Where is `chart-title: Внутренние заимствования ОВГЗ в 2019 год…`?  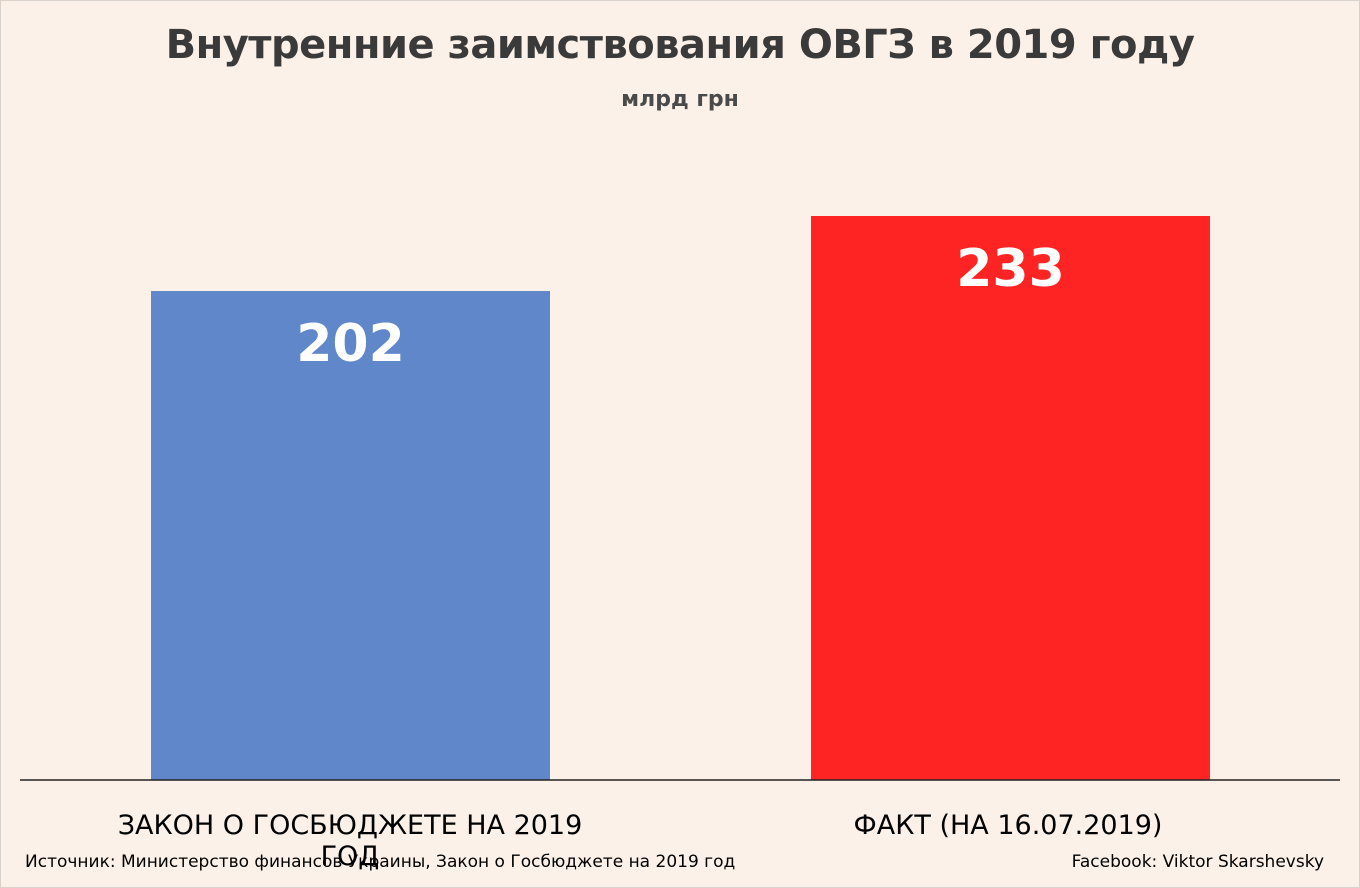 chart-title: Внутренние заимствования ОВГЗ в 2019 год… is located at coordinates (680, 45).